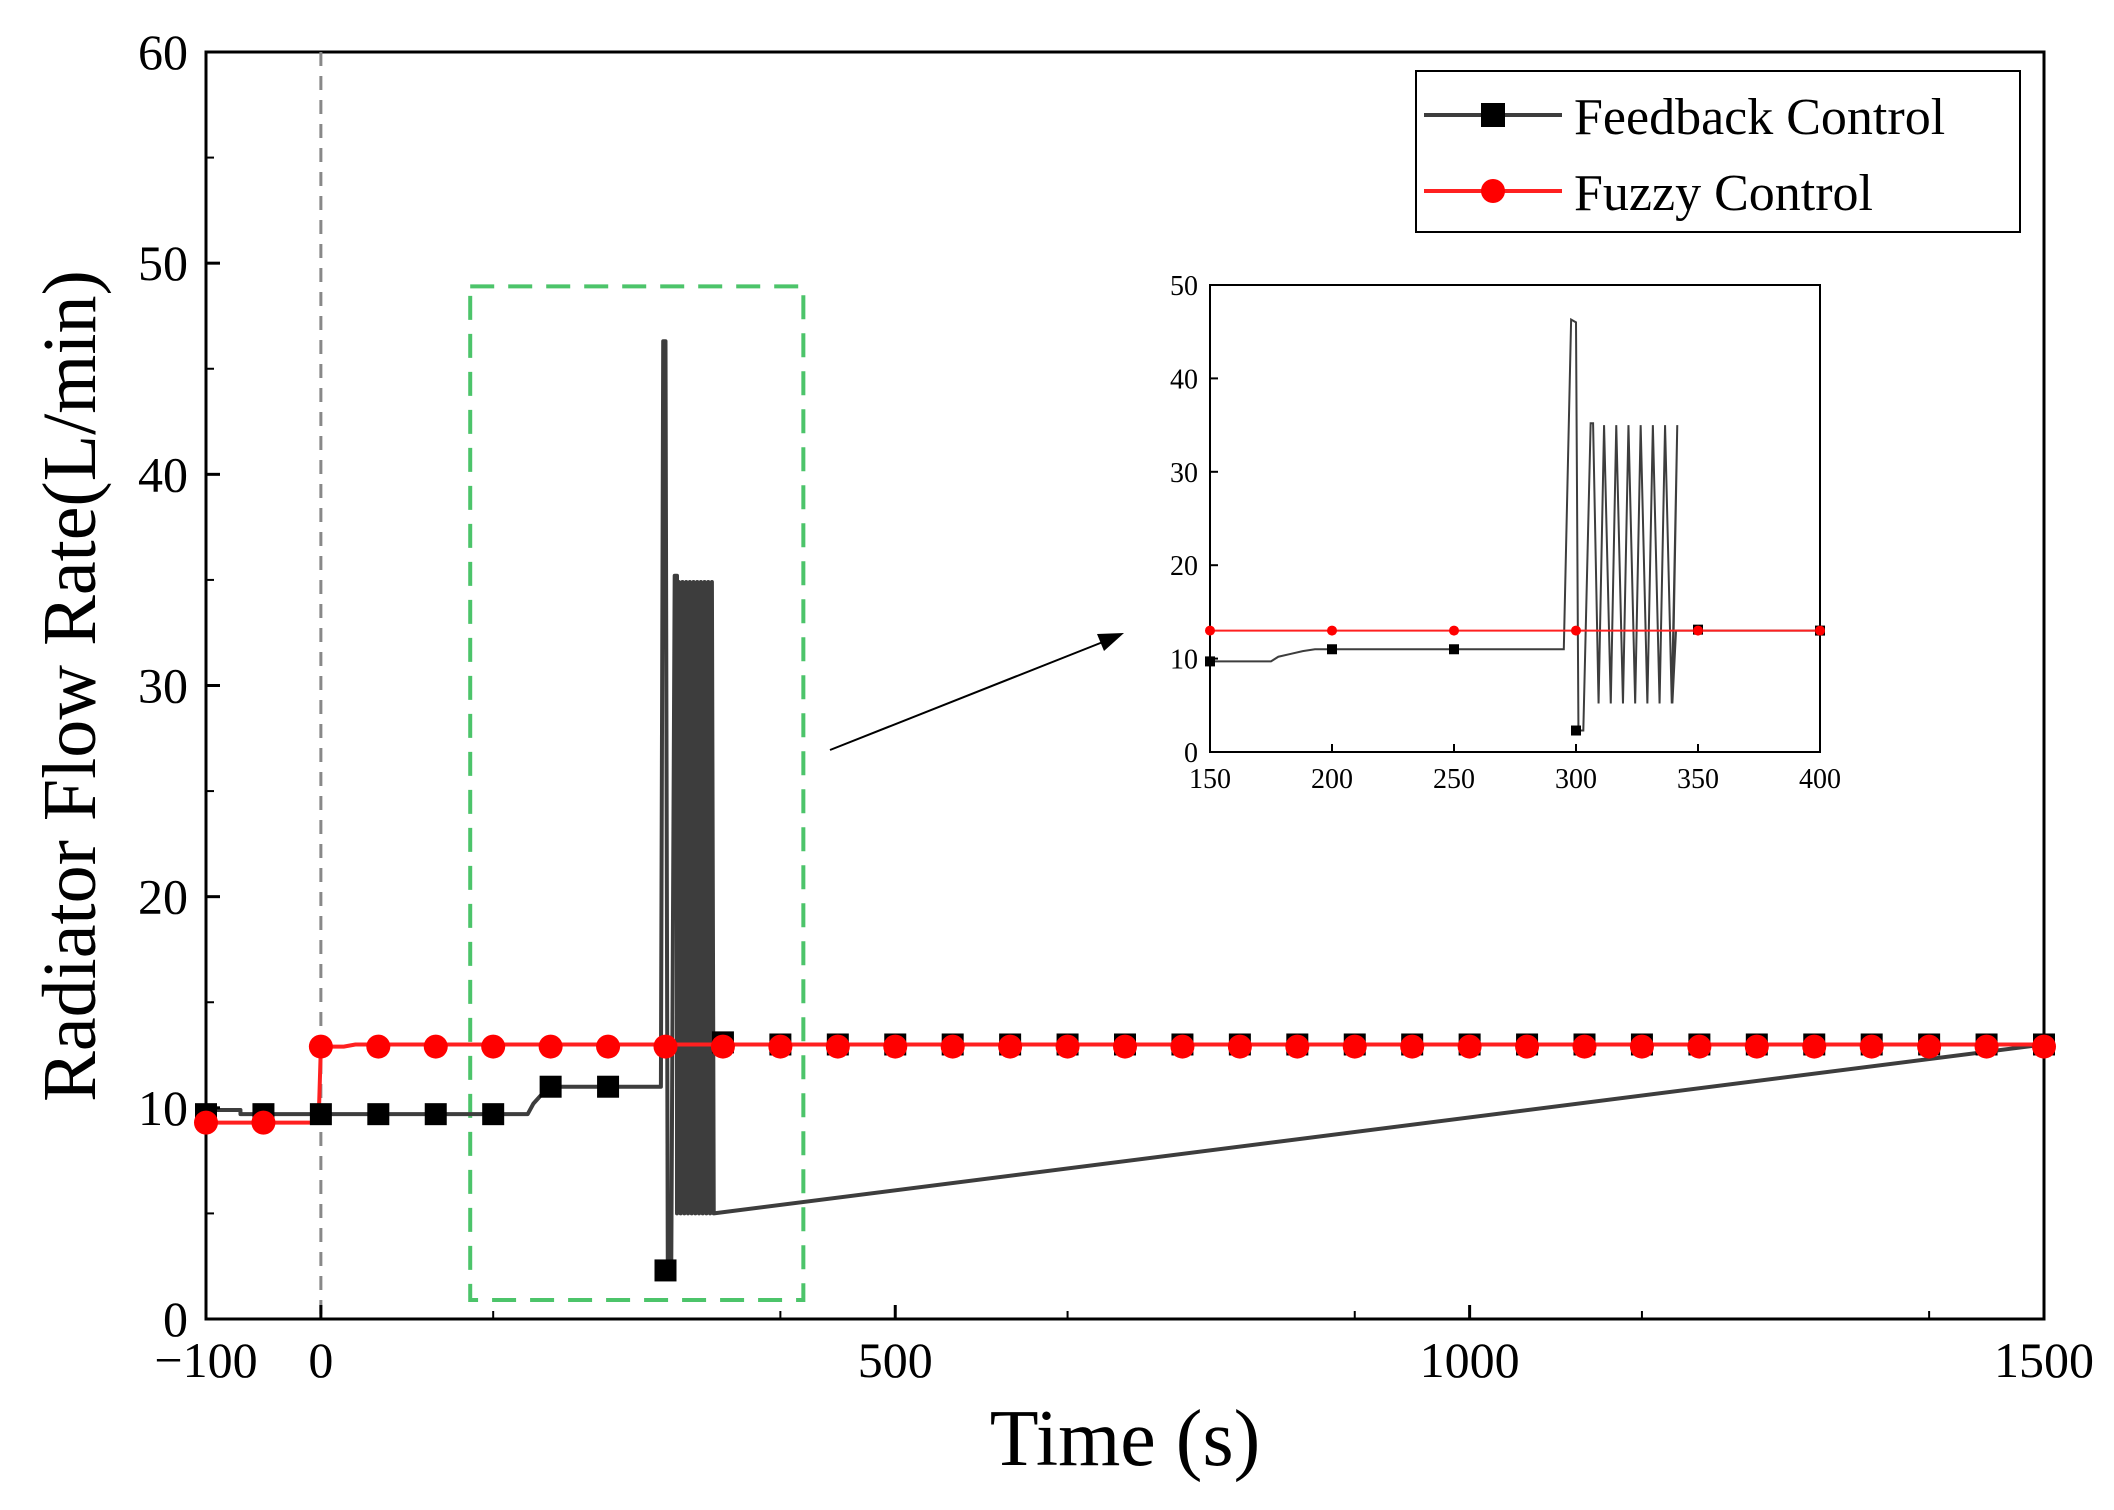  I want to click on y-tick-label: 50, so click(163, 263).